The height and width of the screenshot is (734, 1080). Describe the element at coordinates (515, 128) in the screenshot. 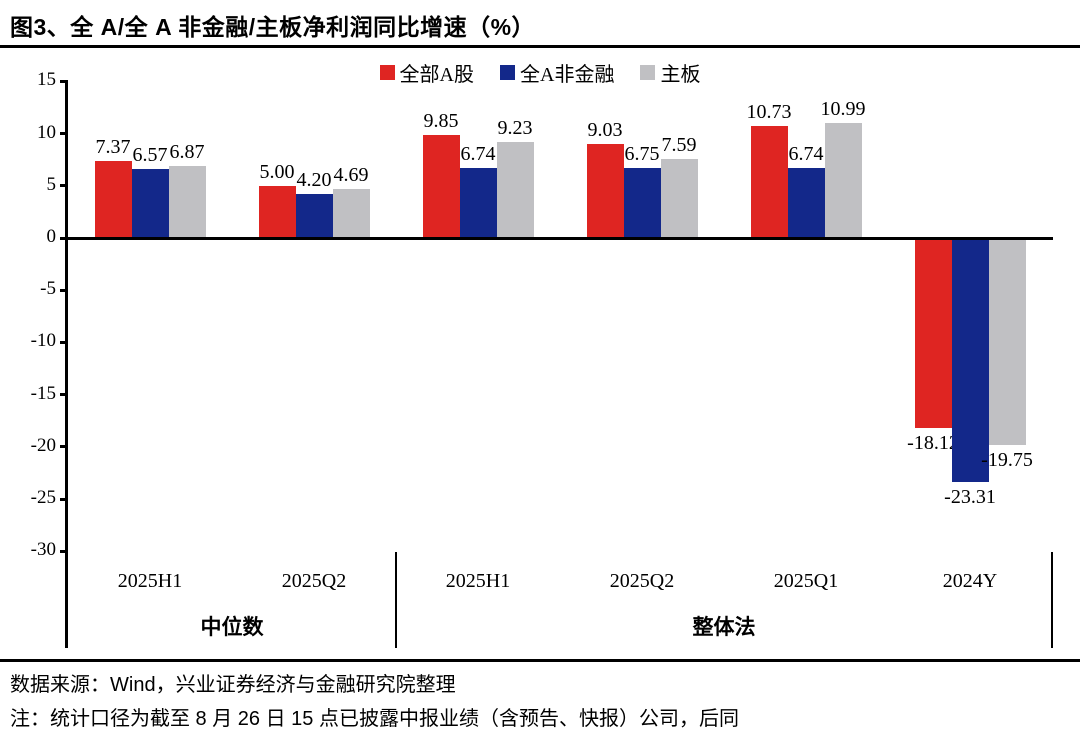

I see `bar-value-label: 9.23` at that location.